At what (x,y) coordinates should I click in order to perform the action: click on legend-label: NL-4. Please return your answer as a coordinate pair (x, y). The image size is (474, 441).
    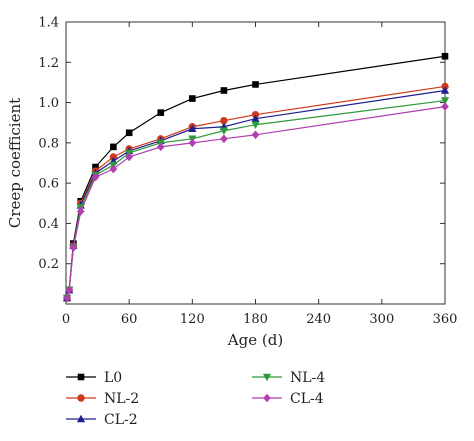
    Looking at the image, I should click on (307, 378).